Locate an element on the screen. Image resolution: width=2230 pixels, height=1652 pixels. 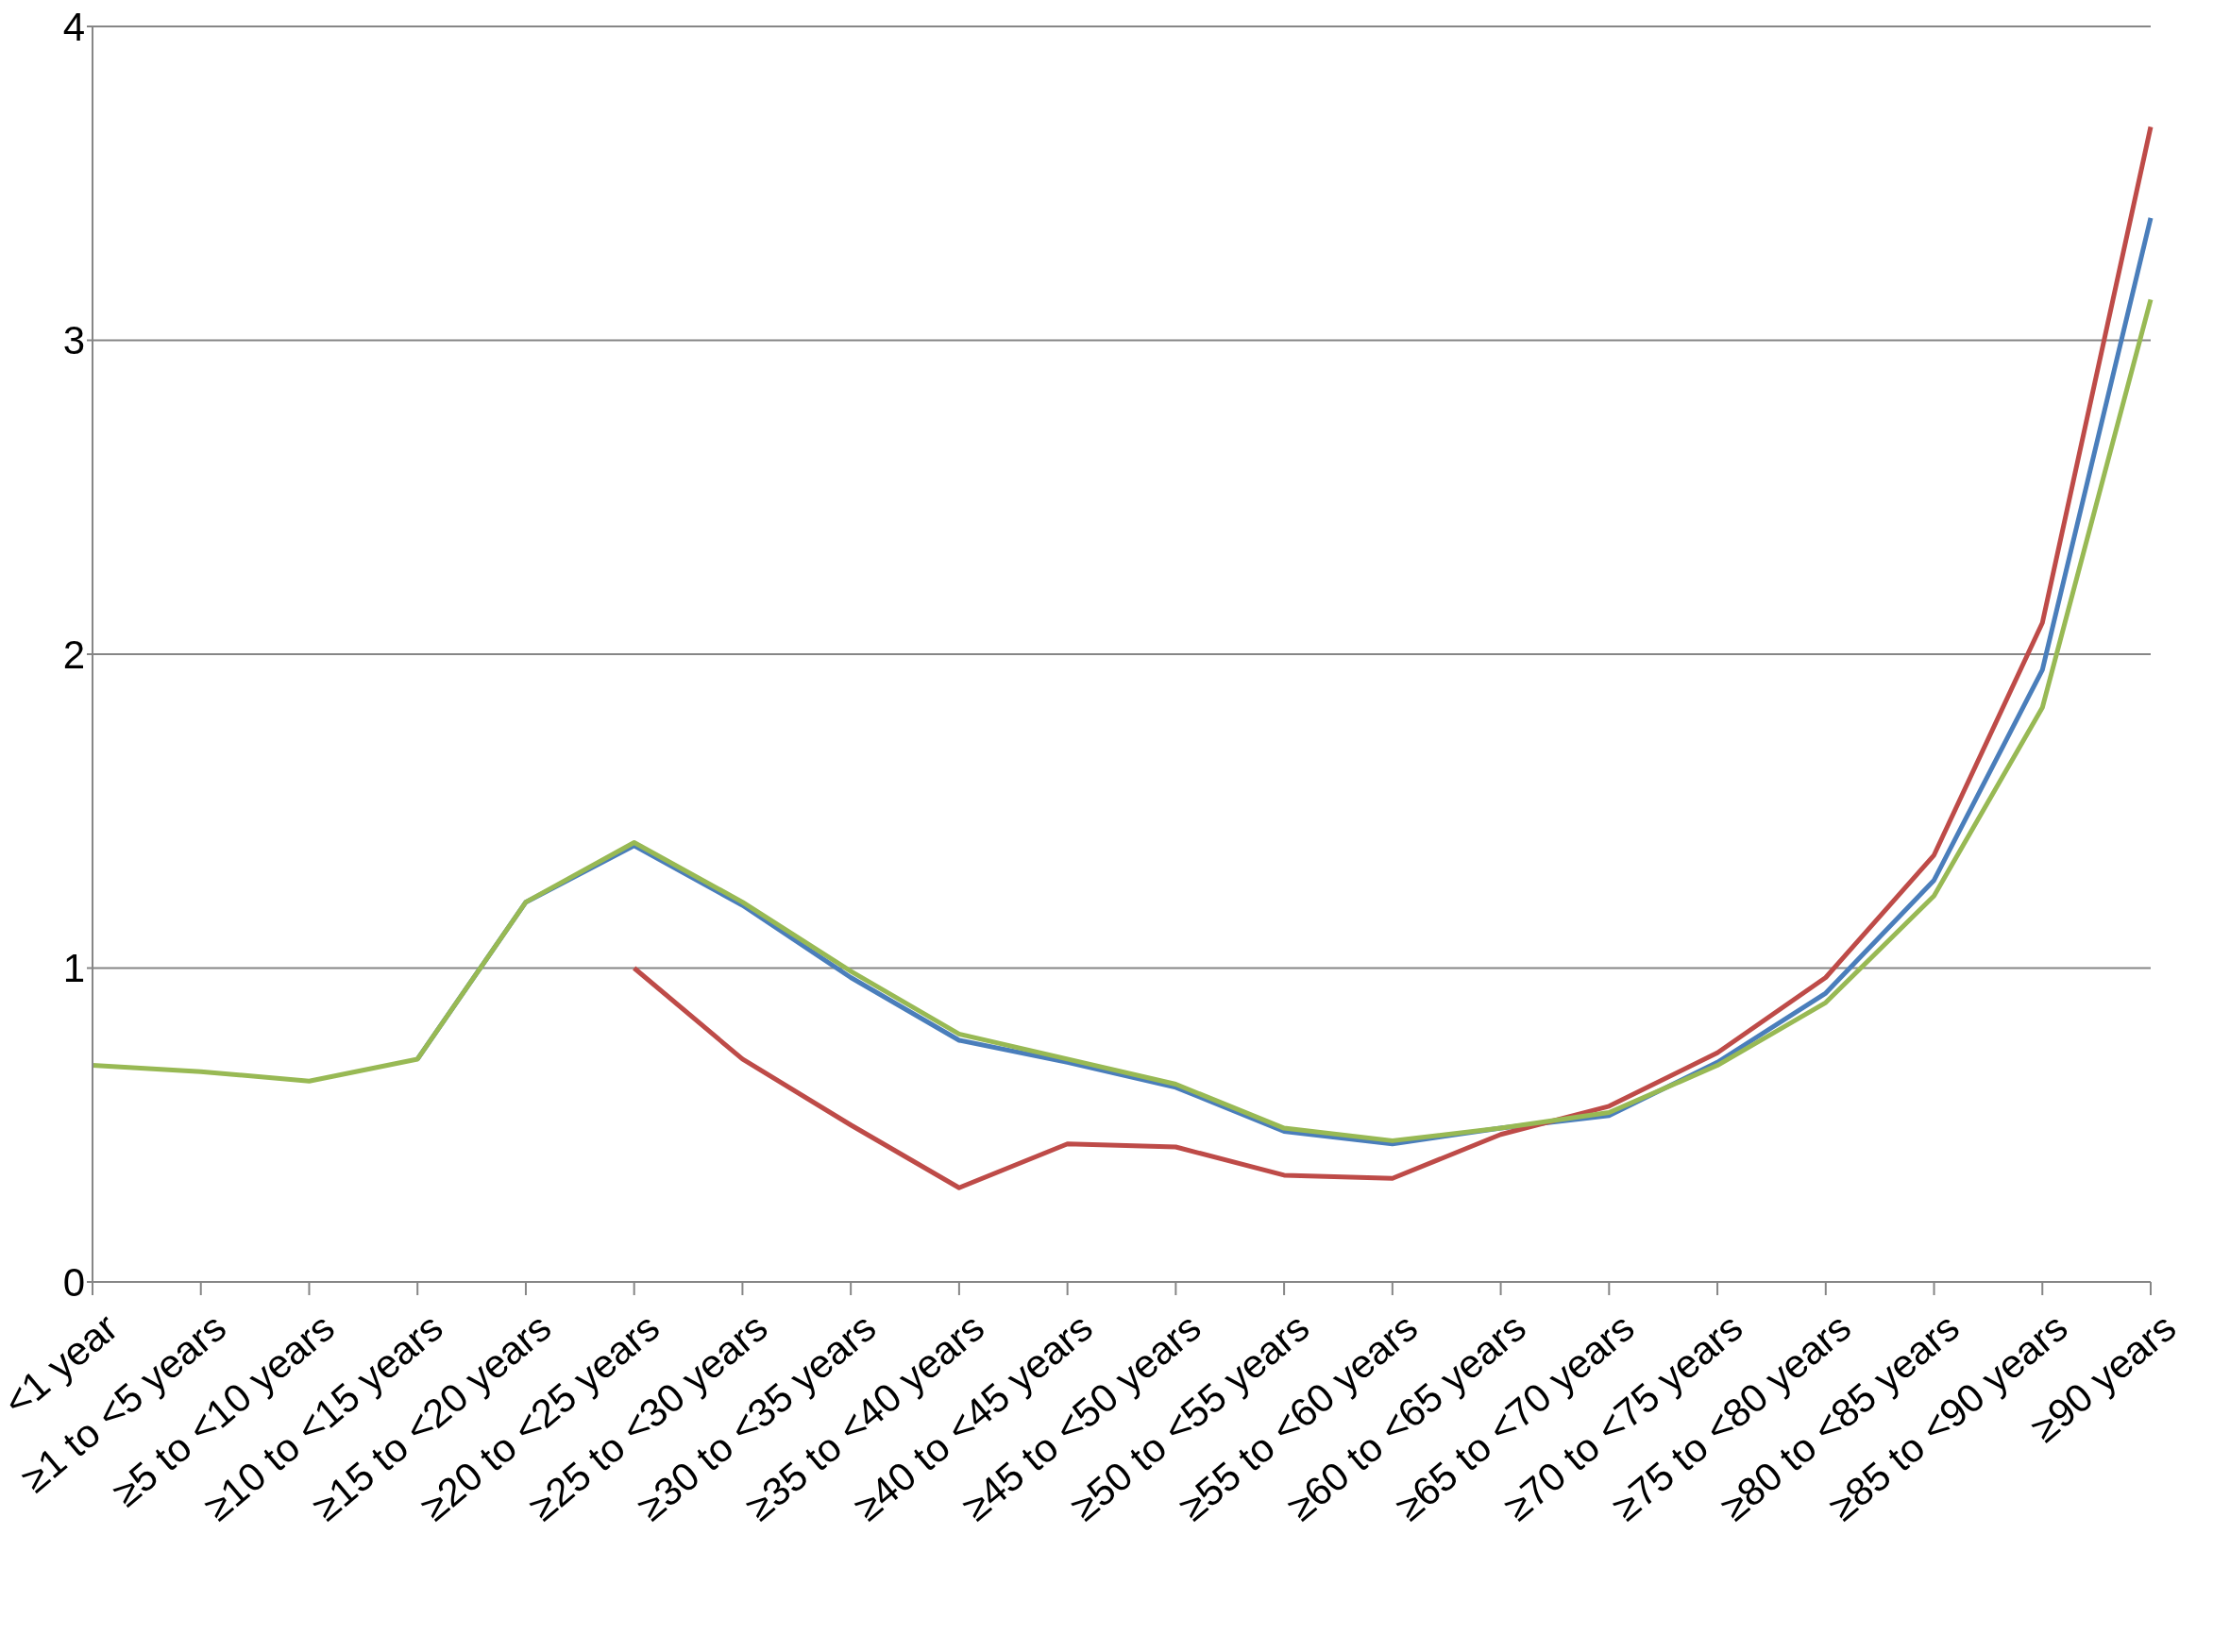
y-tick-label: 4 is located at coordinates (73, 26).